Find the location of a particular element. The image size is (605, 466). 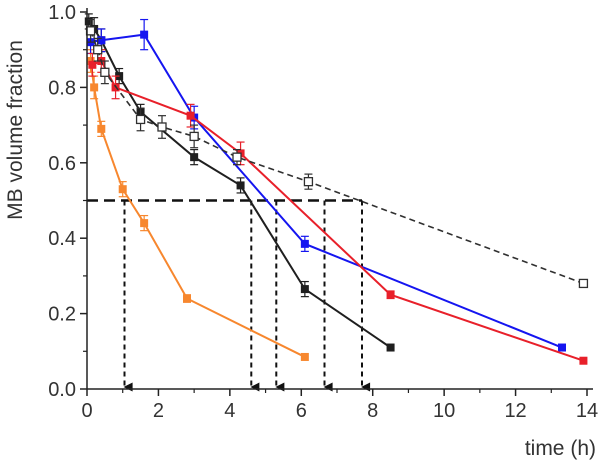

x-axis-label: time (h) is located at coordinates (560, 448).